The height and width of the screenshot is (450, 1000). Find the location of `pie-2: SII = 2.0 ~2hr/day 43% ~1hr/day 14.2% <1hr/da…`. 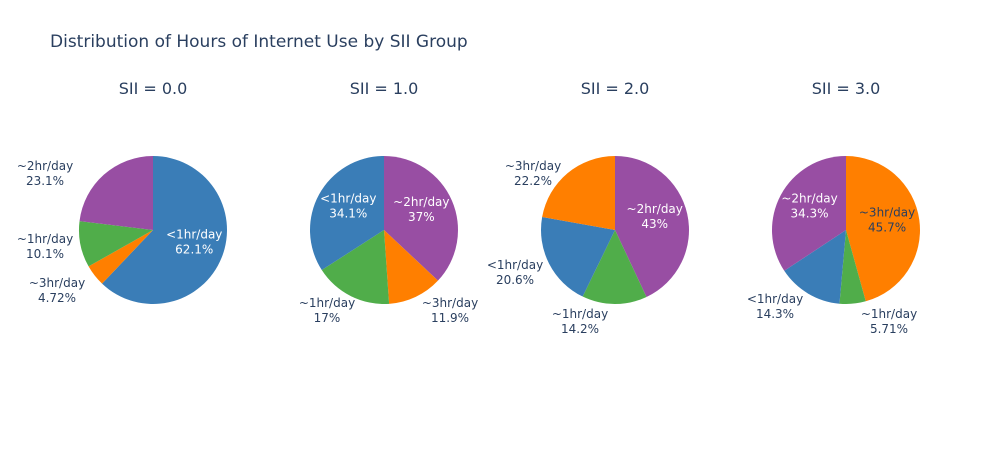

pie-2: SII = 2.0 ~2hr/day 43% ~1hr/day 14.2% <1hr/da… is located at coordinates (588, 207).